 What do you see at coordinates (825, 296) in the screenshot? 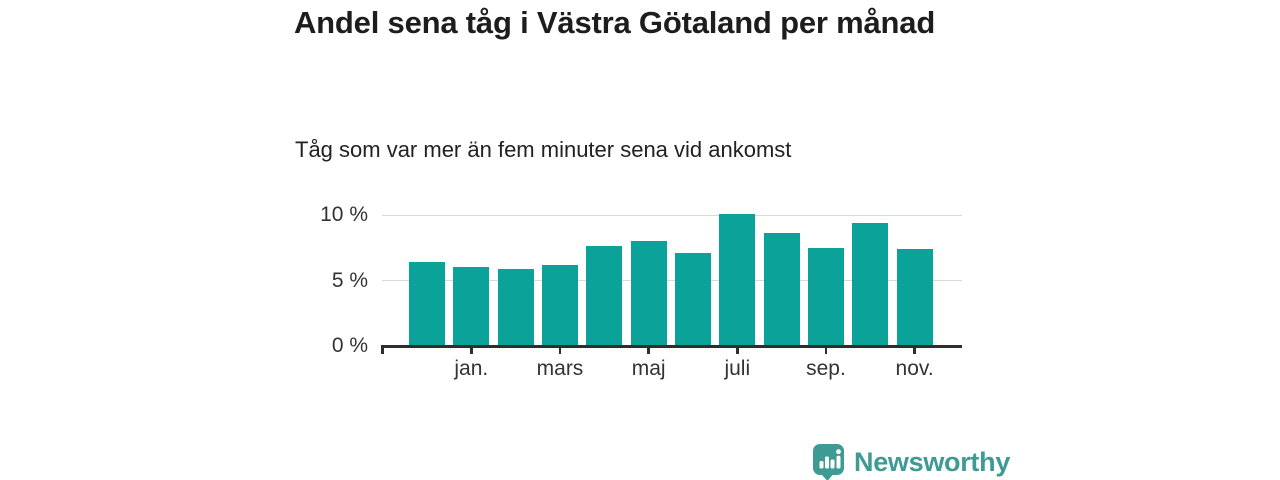
I see `bar-sep.` at bounding box center [825, 296].